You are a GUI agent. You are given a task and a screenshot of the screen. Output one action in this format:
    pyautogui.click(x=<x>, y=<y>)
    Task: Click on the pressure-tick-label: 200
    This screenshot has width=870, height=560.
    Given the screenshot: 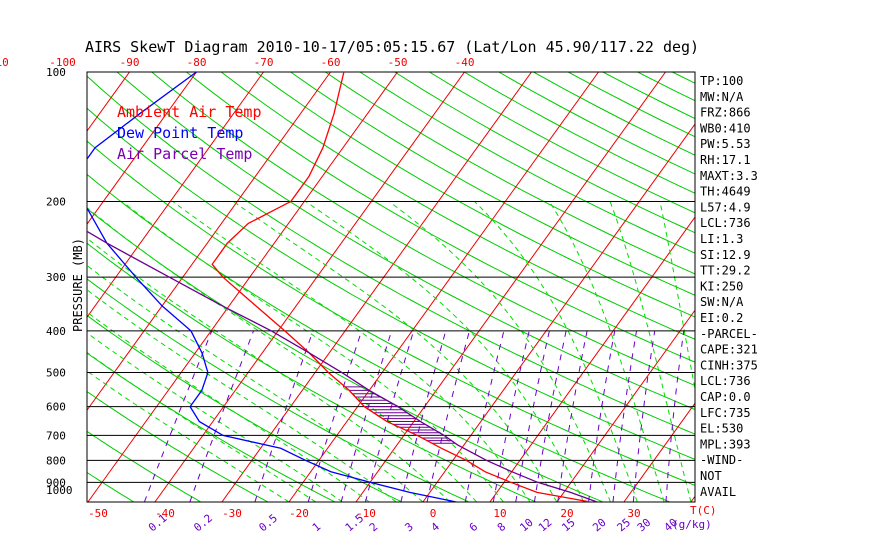 What is the action you would take?
    pyautogui.click(x=56, y=201)
    